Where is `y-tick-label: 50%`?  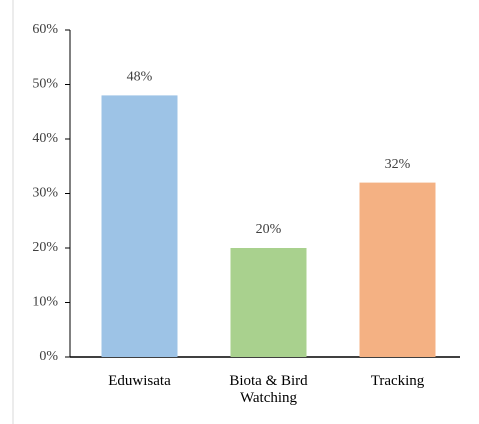 y-tick-label: 50% is located at coordinates (45, 84).